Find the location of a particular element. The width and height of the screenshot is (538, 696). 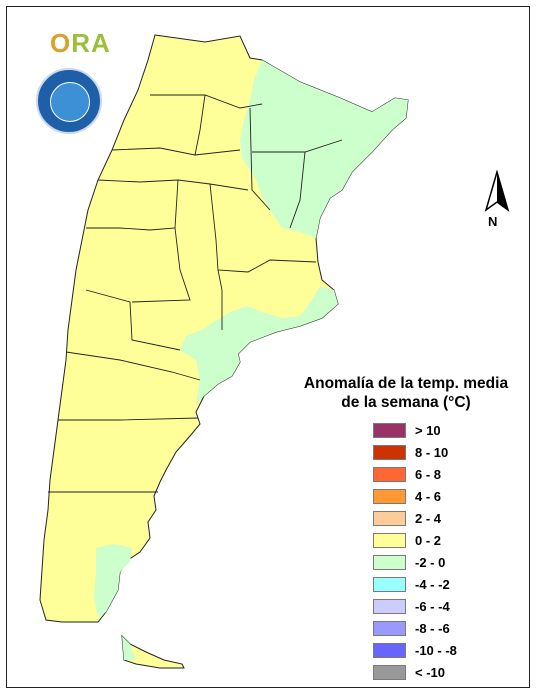

legend-label: > 10 is located at coordinates (428, 430).